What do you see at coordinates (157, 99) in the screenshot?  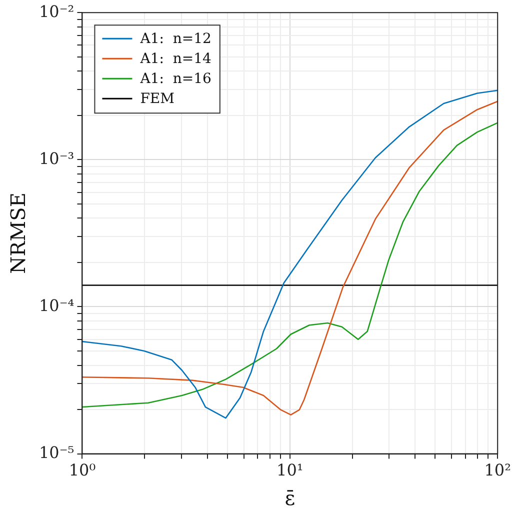 I see `legend-label: FEM` at bounding box center [157, 99].